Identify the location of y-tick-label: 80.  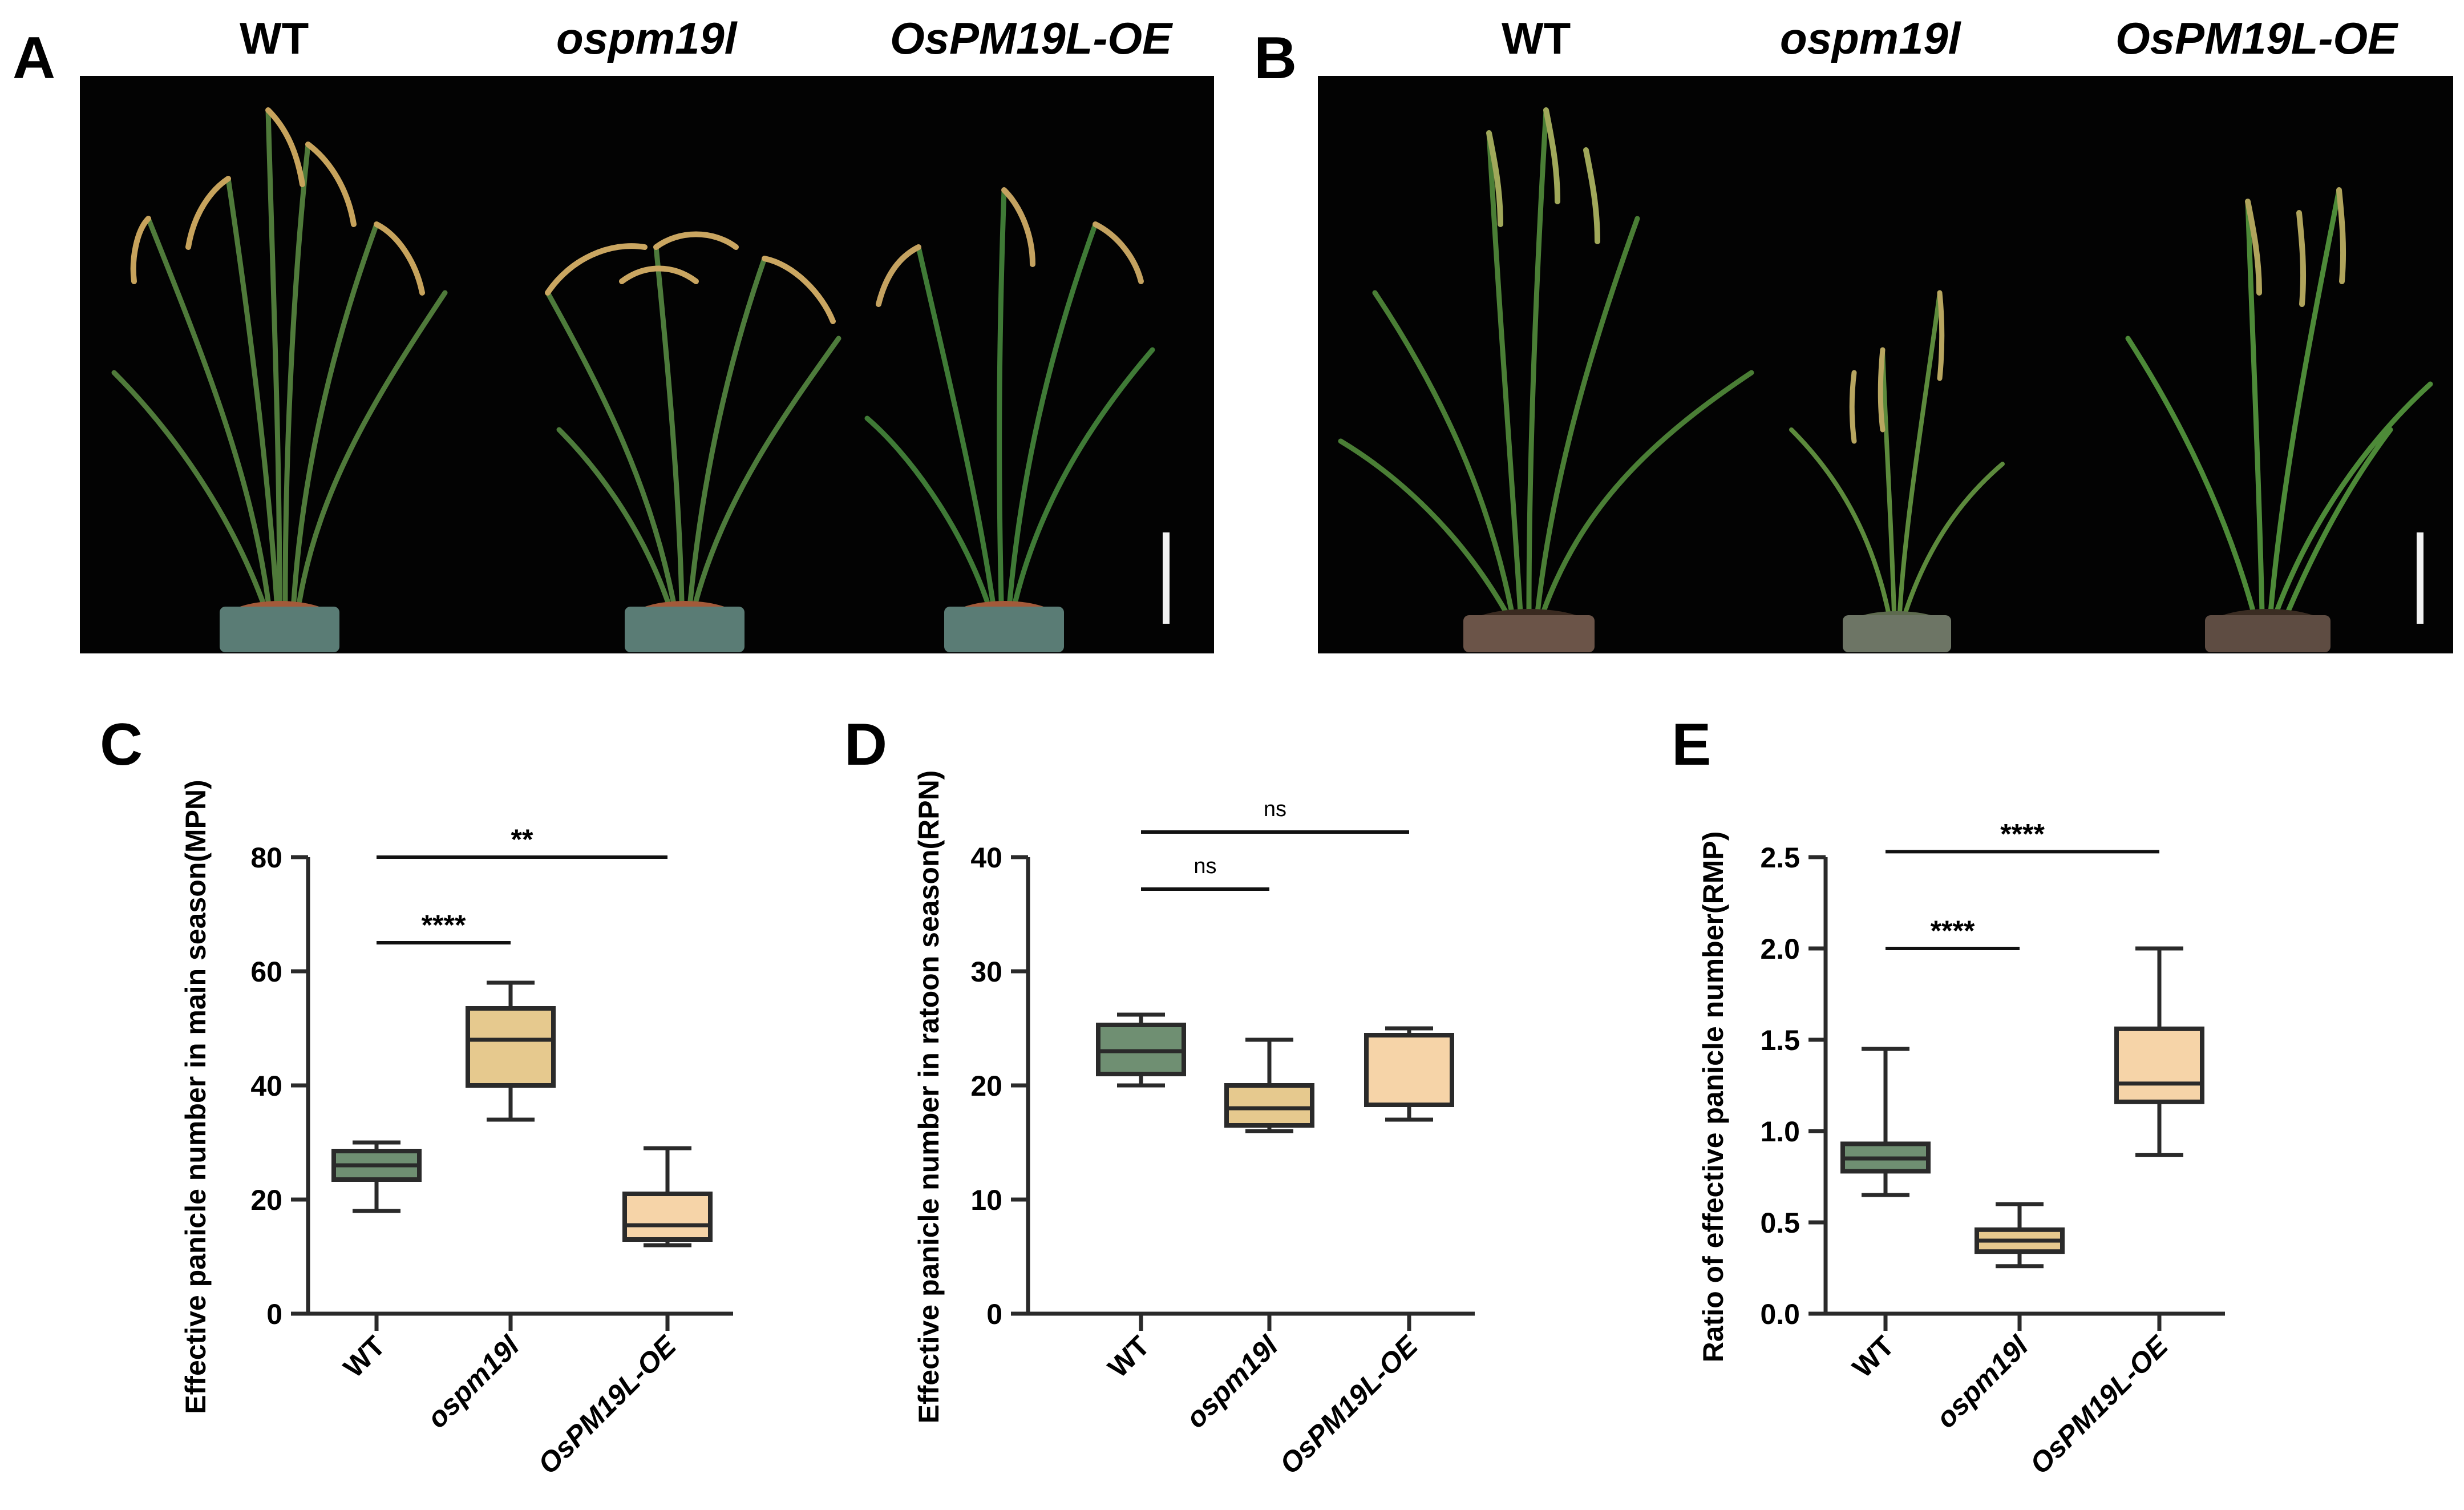
(266, 858).